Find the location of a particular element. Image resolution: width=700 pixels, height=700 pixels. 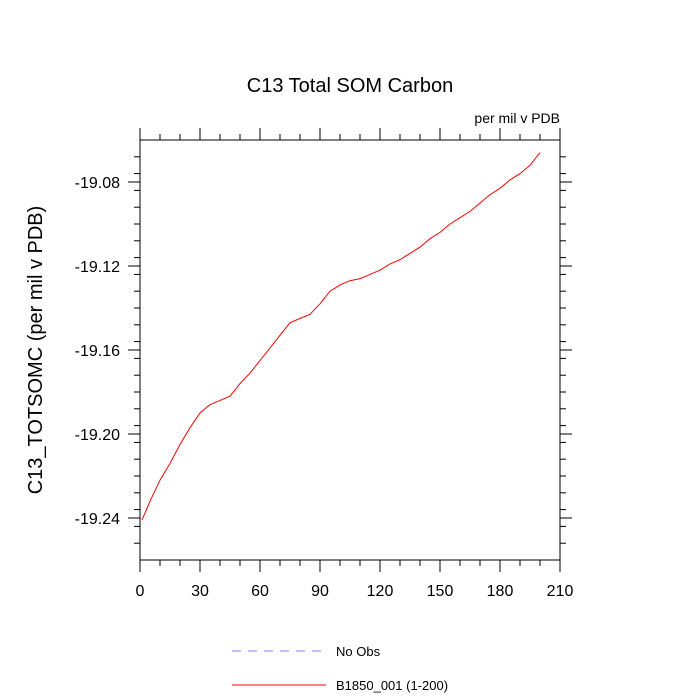

x-tick-label-0: 0 is located at coordinates (140, 591).